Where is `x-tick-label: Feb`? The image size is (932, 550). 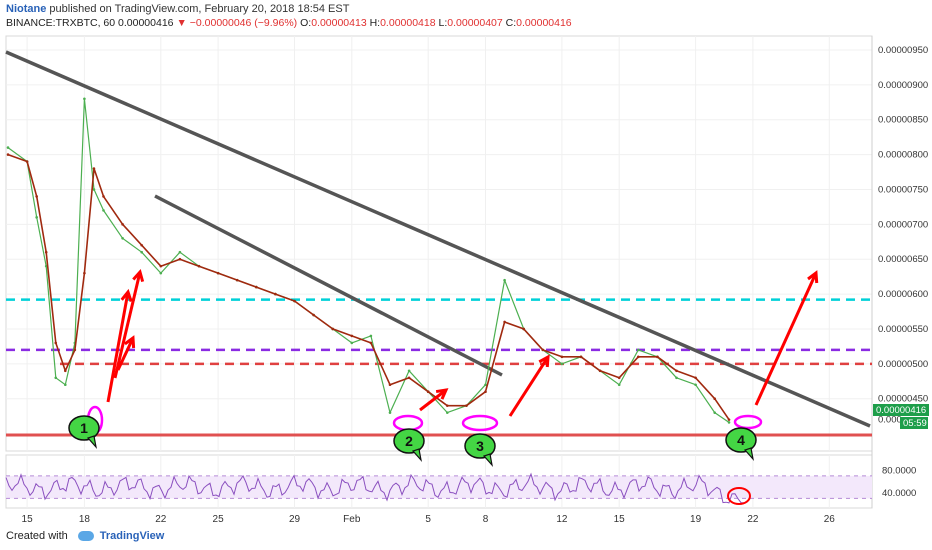
x-tick-label: Feb is located at coordinates (352, 519).